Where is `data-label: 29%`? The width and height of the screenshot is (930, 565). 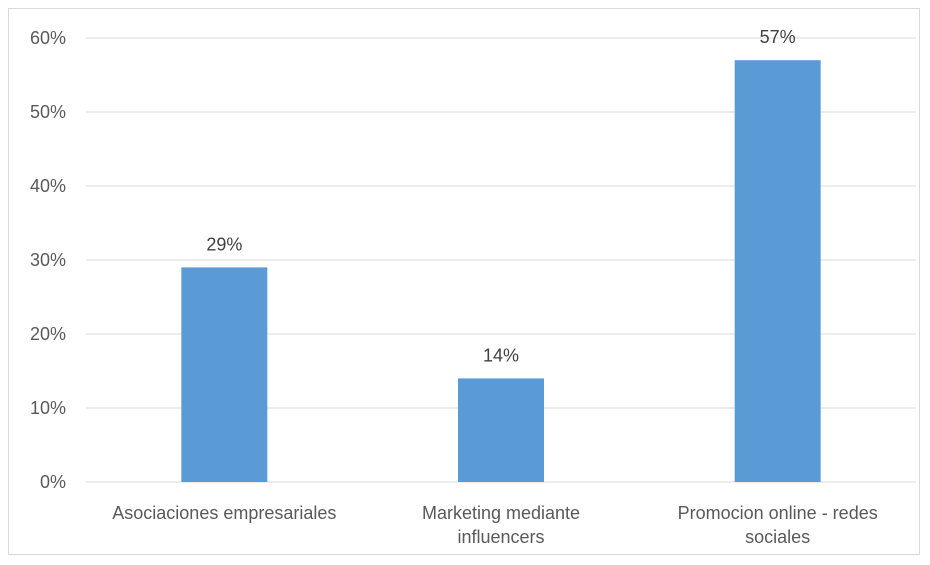 data-label: 29% is located at coordinates (224, 244).